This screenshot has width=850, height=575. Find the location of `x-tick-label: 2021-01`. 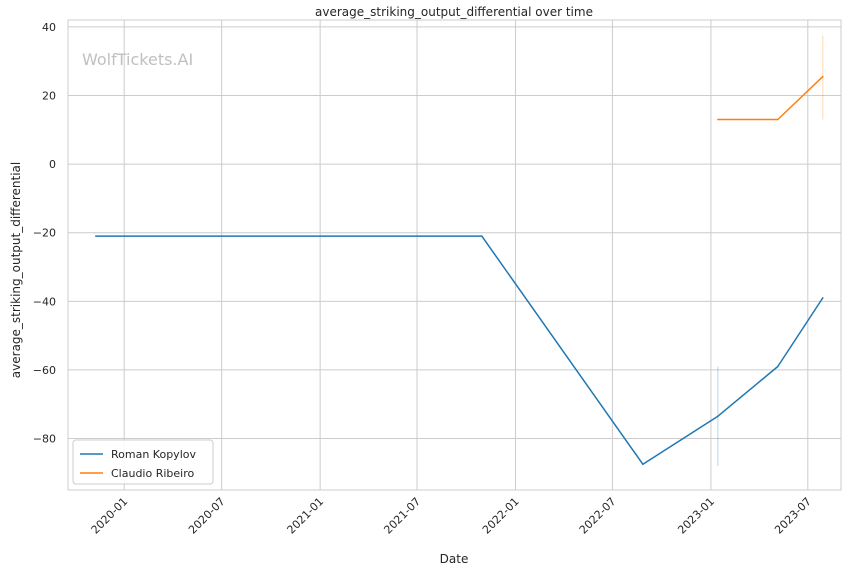

x-tick-label: 2021-01 is located at coordinates (306, 516).